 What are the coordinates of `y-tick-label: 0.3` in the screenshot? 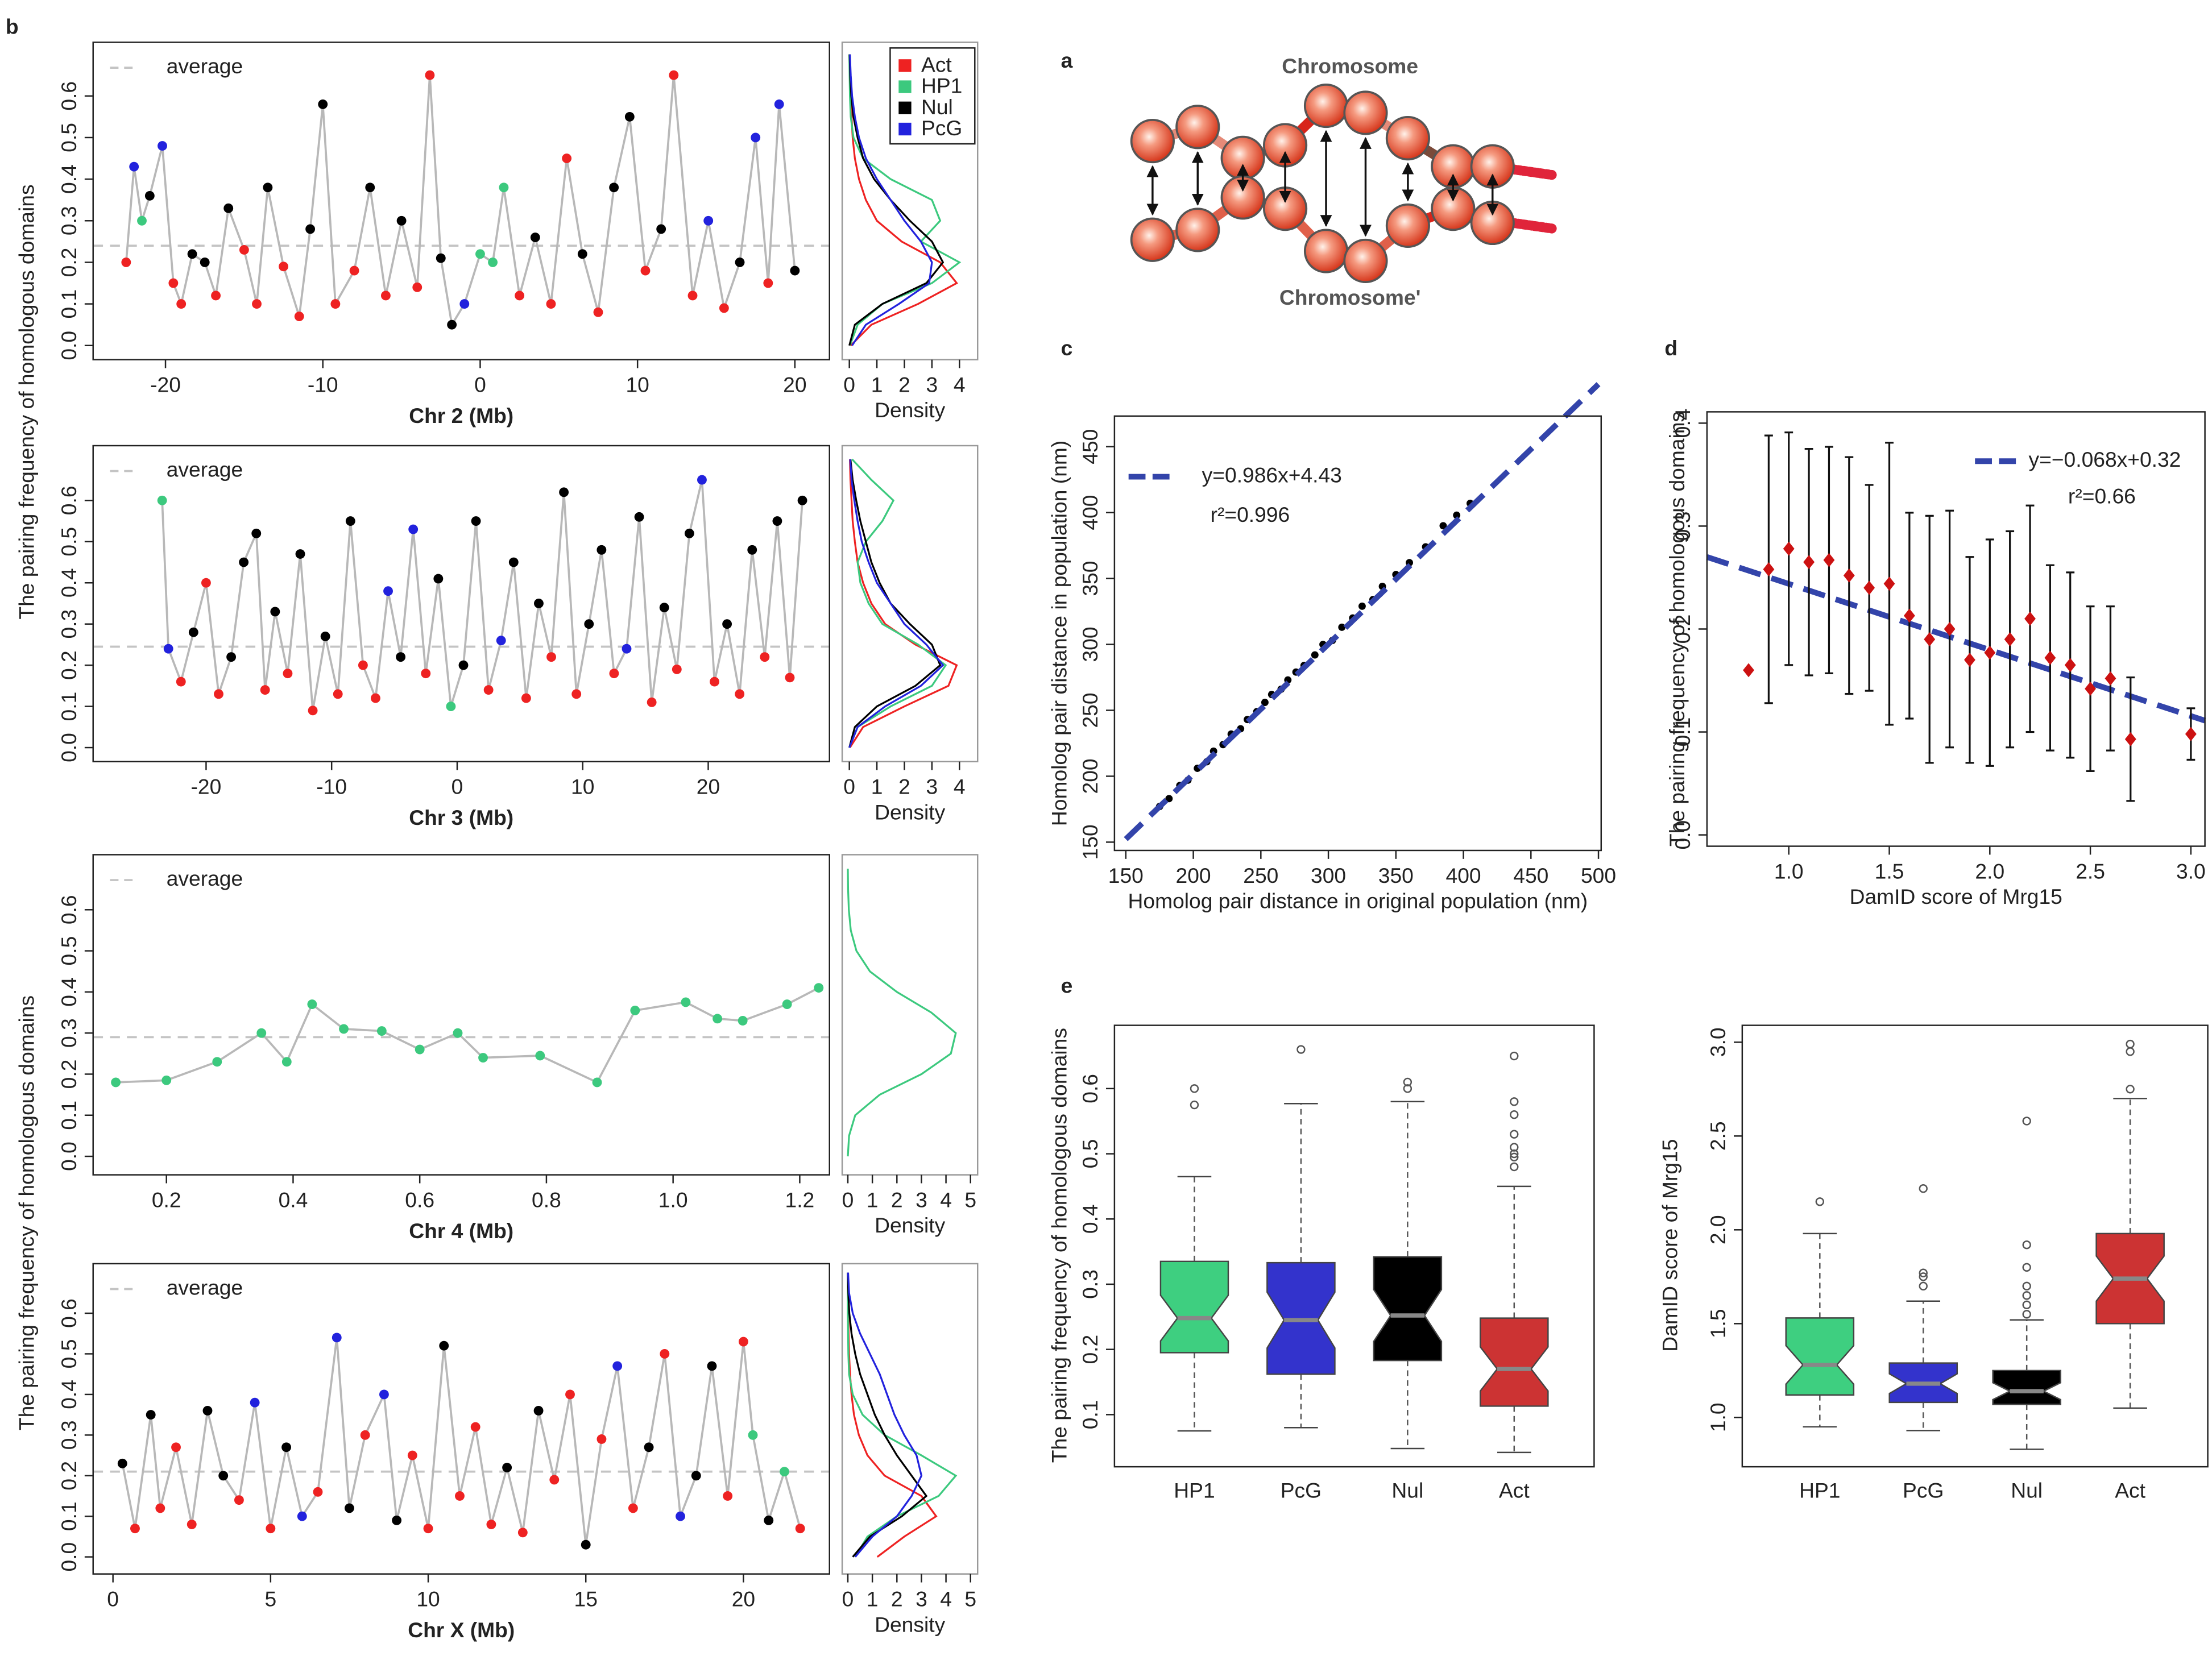 It's located at (69, 221).